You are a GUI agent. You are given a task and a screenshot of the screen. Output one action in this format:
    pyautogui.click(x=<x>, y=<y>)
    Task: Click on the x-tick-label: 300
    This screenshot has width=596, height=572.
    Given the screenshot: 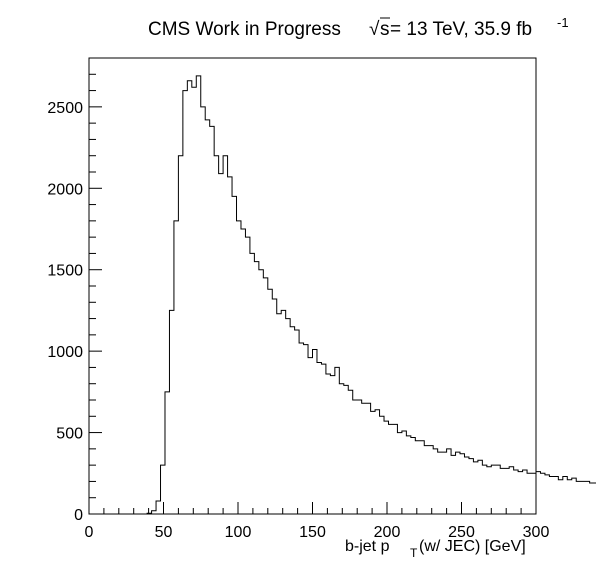 What is the action you would take?
    pyautogui.click(x=536, y=532)
    